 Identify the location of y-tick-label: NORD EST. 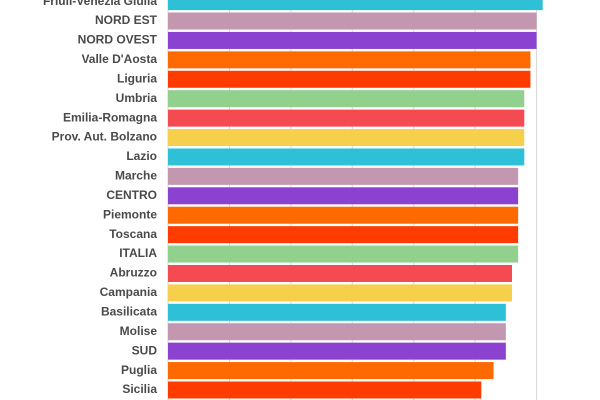
(126, 20).